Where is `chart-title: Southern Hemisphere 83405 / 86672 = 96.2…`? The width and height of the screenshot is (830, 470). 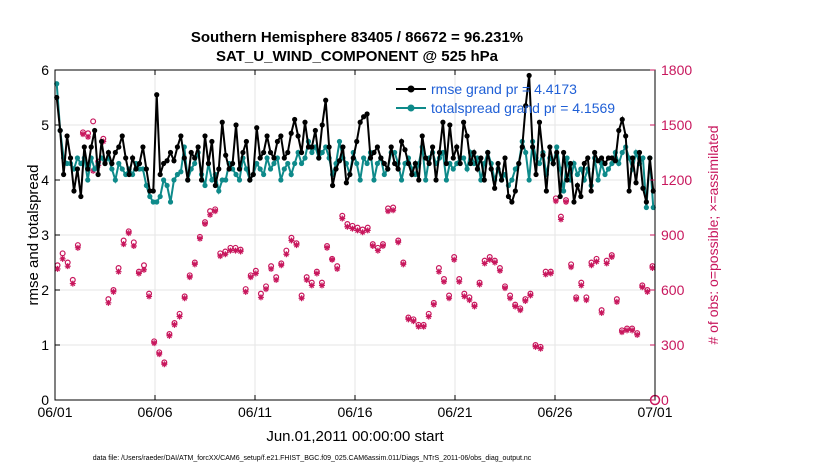
chart-title: Southern Hemisphere 83405 / 86672 = 96.2… is located at coordinates (357, 37).